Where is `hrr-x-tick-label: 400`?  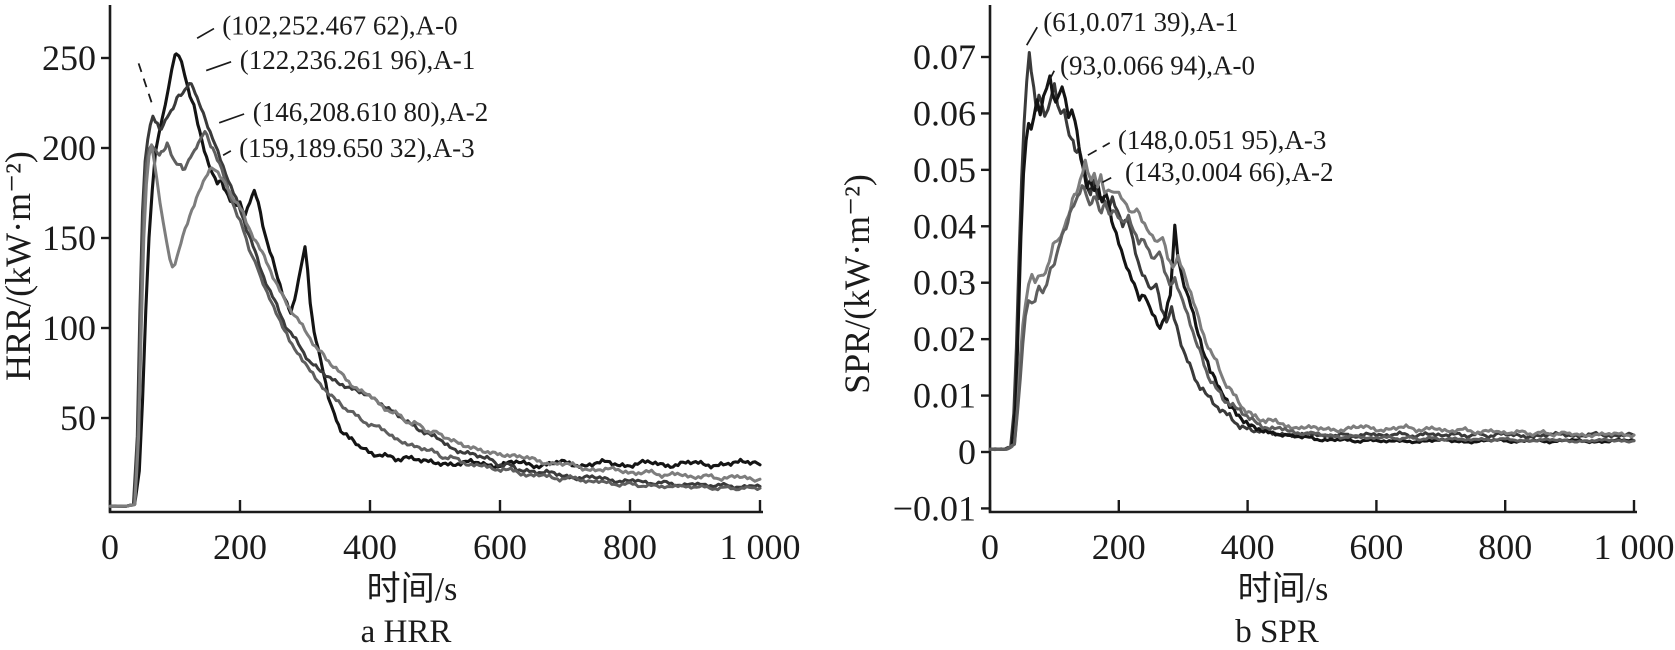
hrr-x-tick-label: 400 is located at coordinates (370, 547).